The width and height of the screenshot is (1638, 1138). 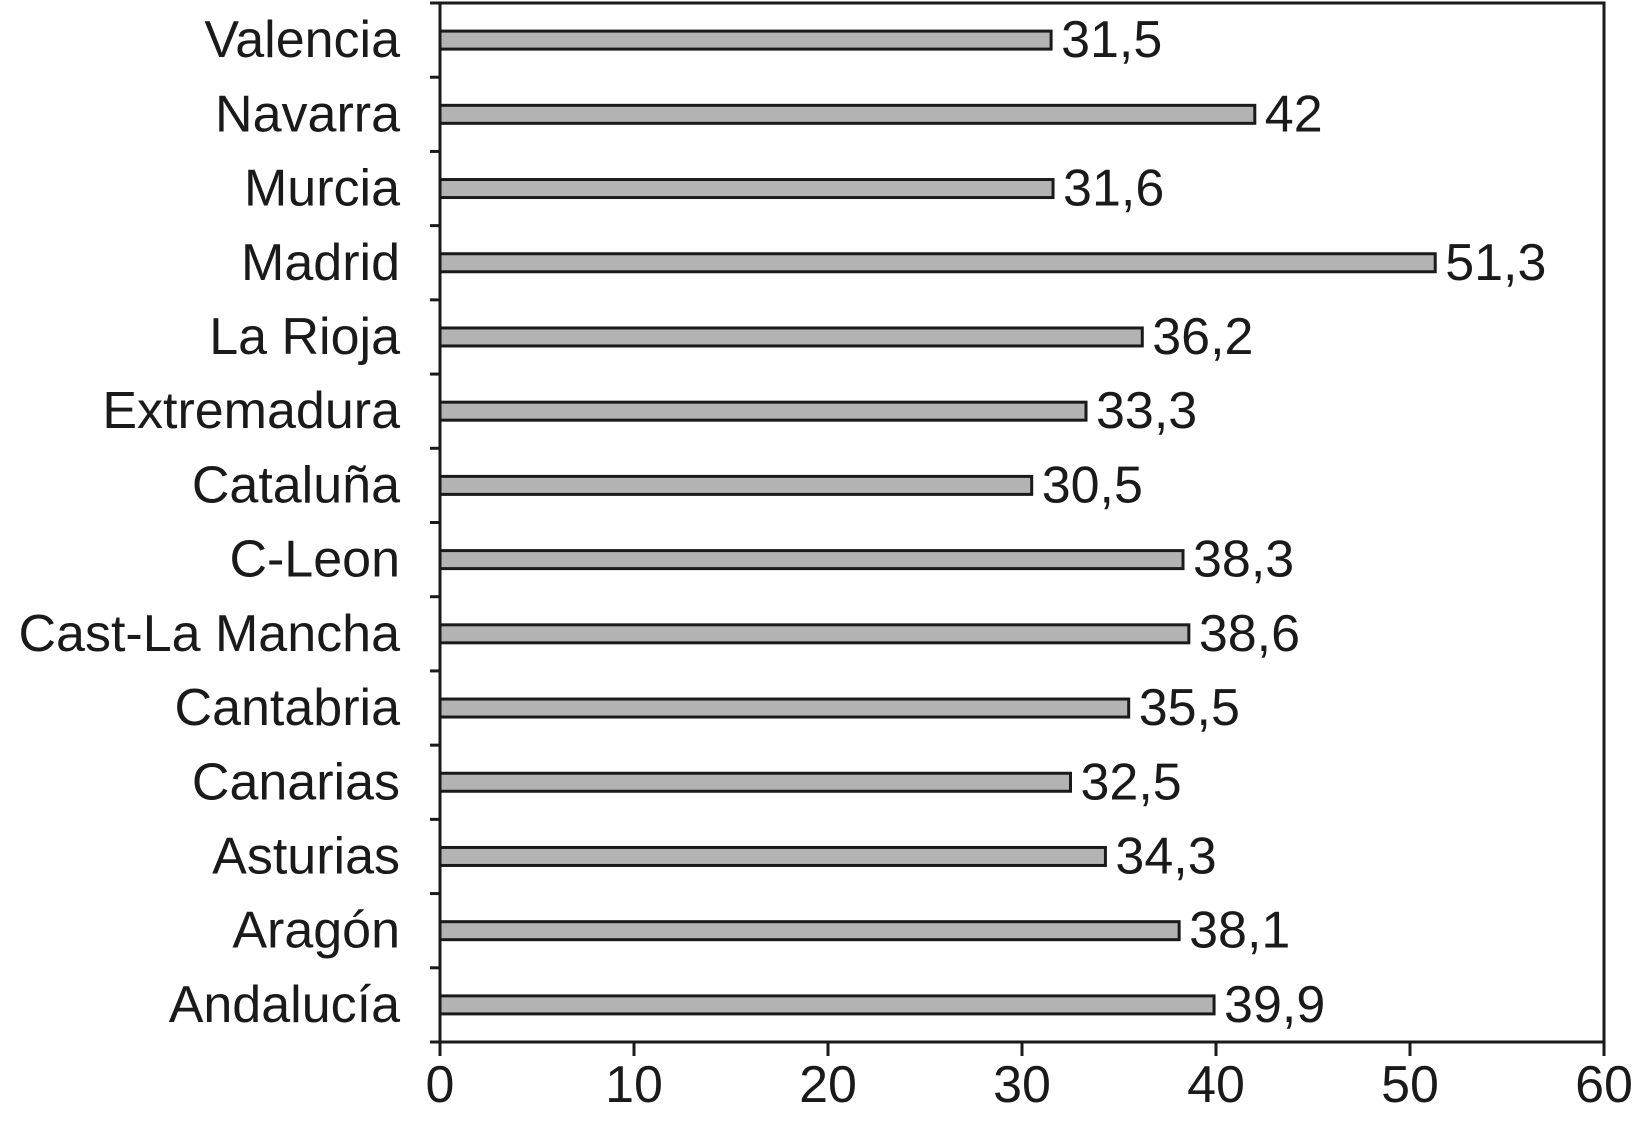 I want to click on data-label: 31,6, so click(x=1113, y=189).